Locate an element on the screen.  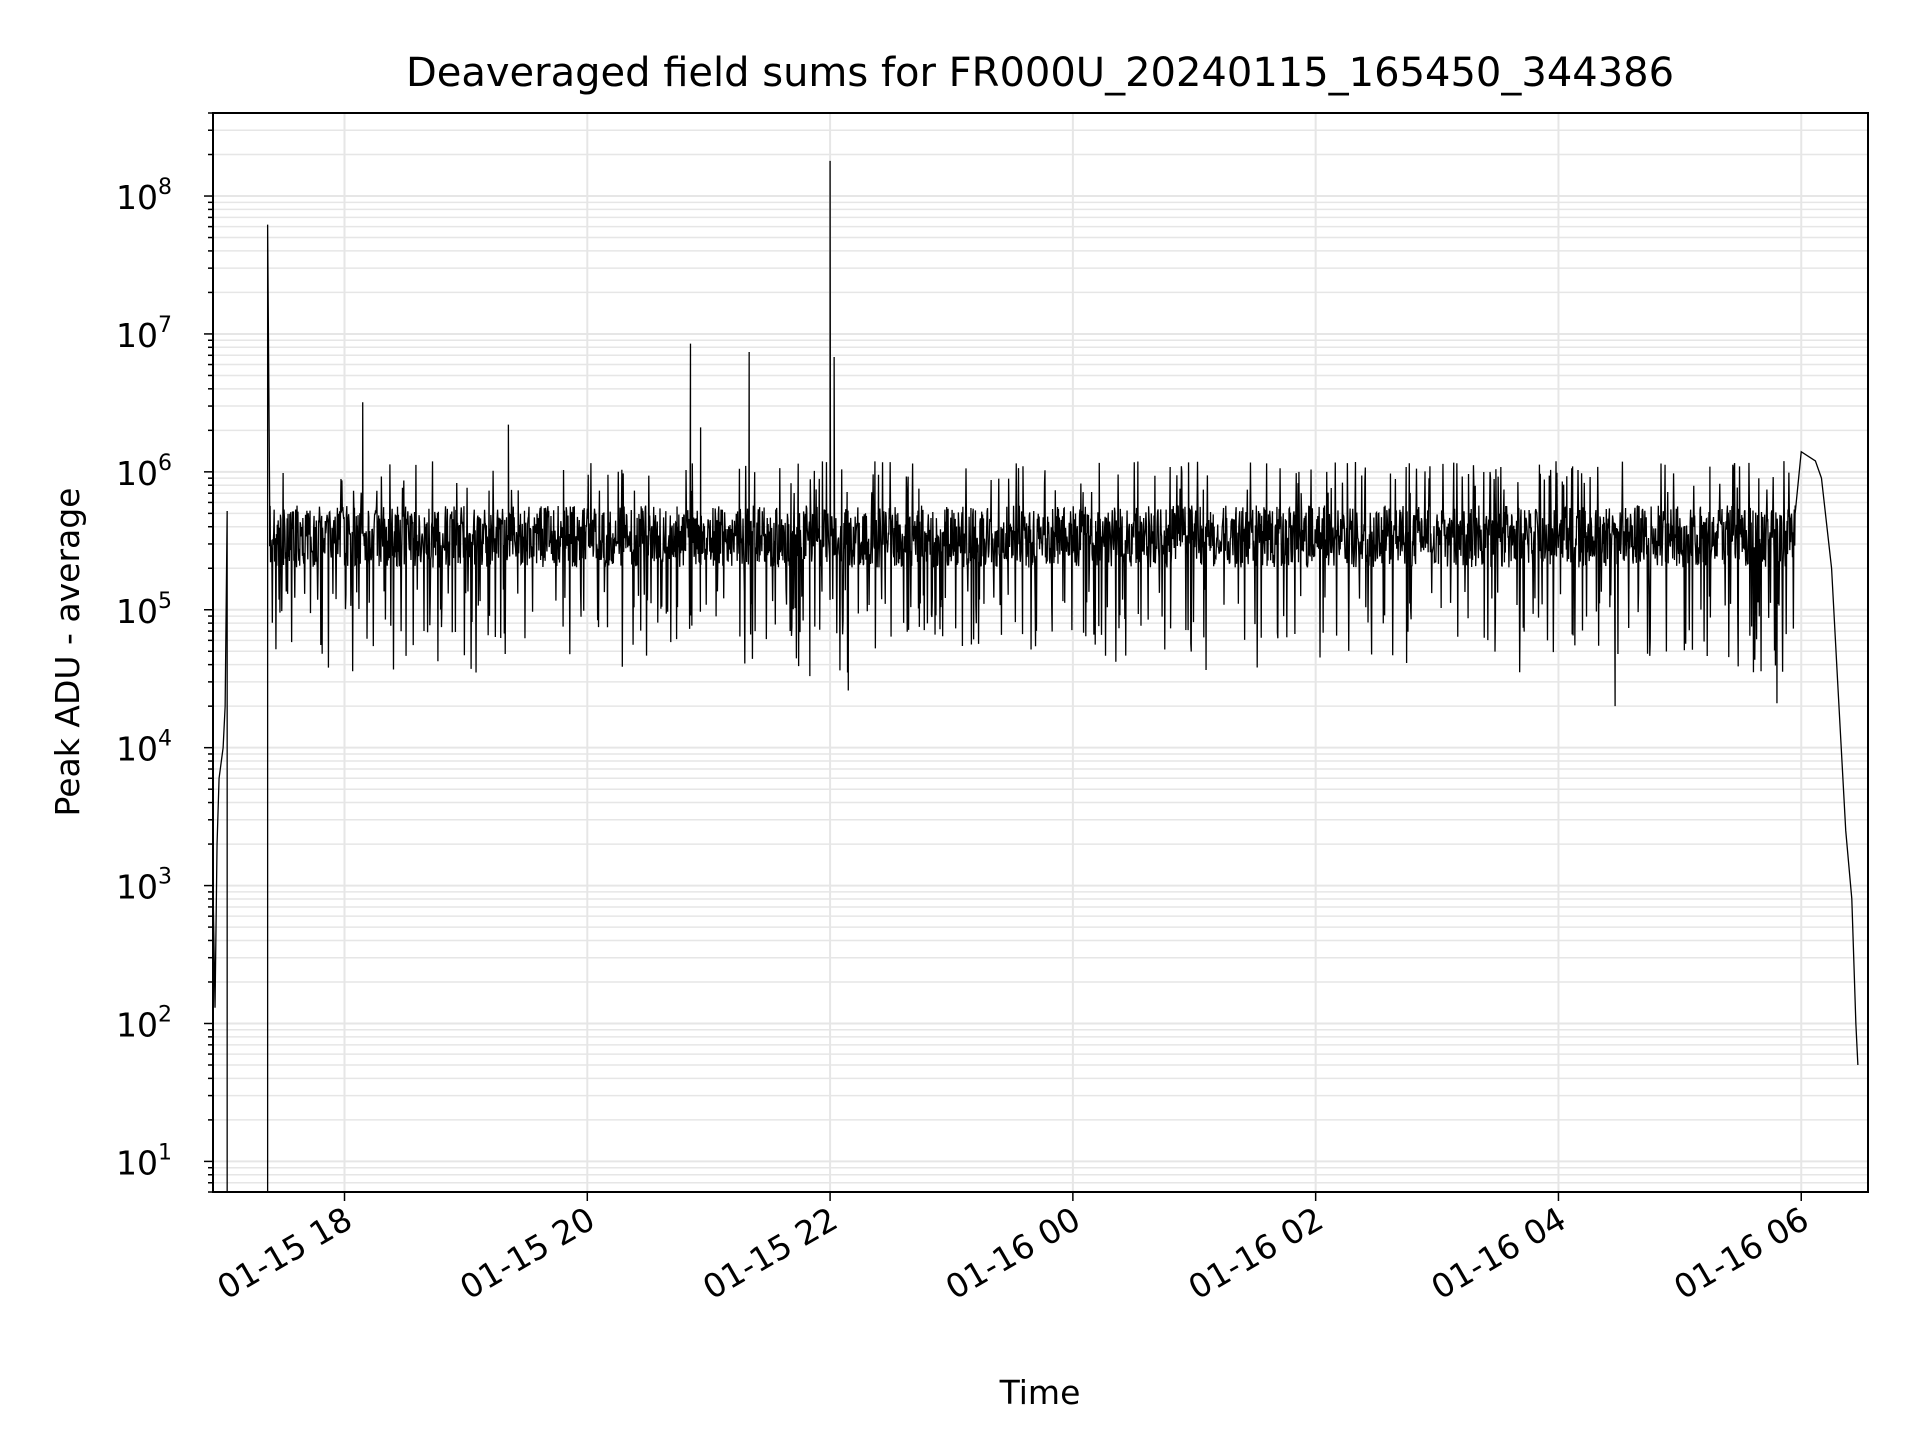
x-axis-label: Time is located at coordinates (1040, 1392).